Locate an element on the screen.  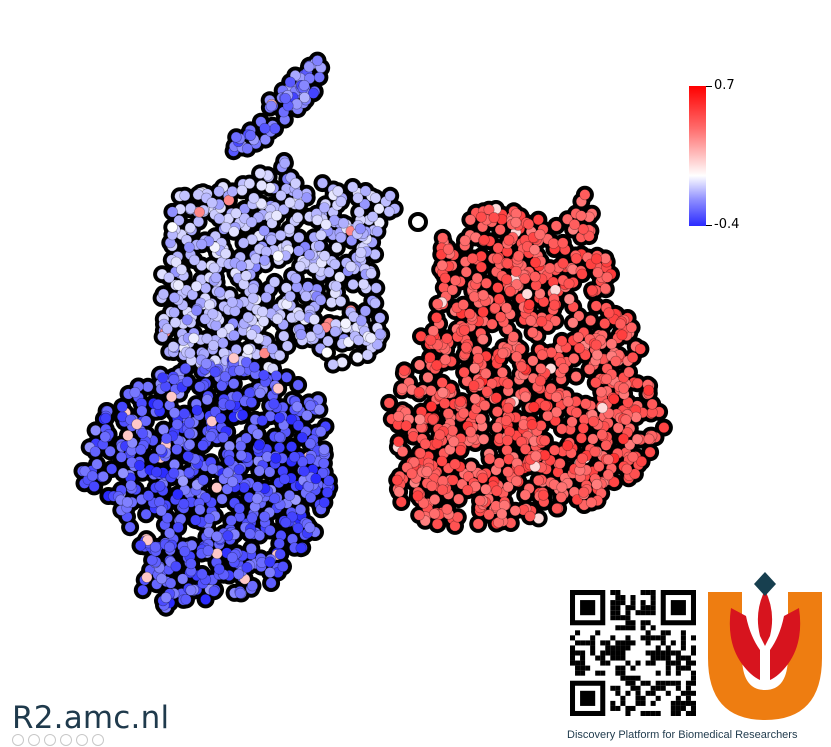
data-point-upper-left-arm is located at coordinates (275, 129).